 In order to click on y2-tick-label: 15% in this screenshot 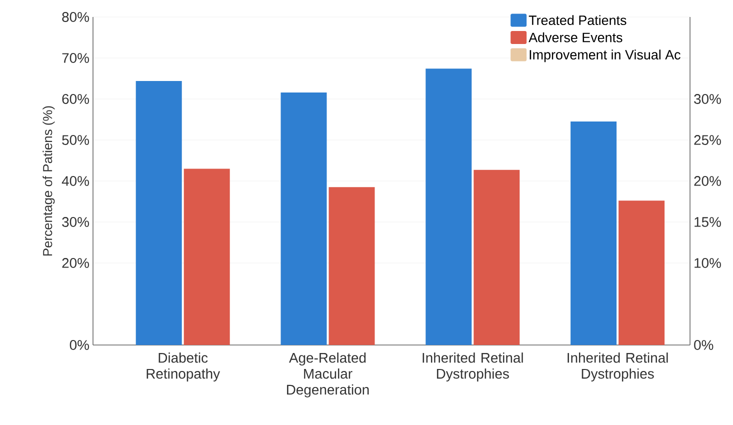, I will do `click(707, 222)`.